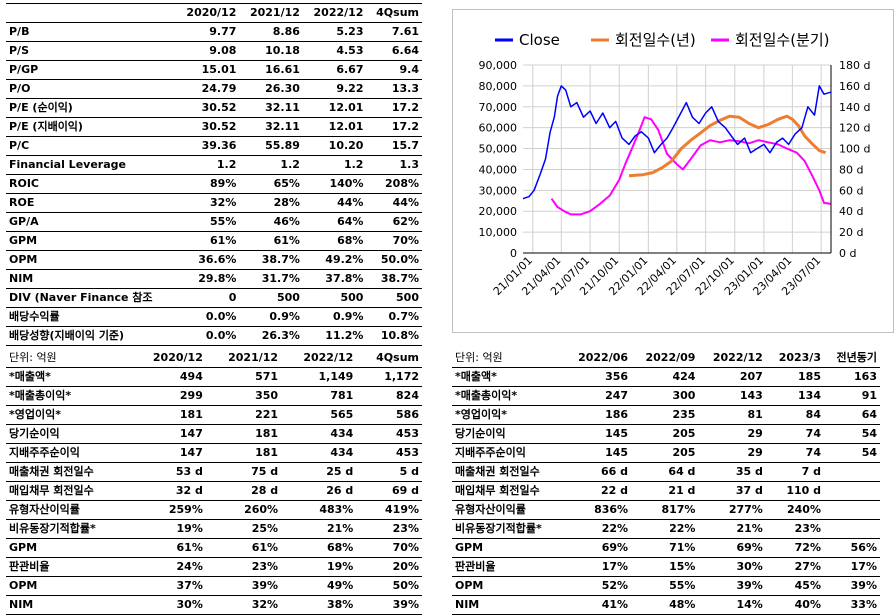 The height and width of the screenshot is (615, 896). What do you see at coordinates (399, 278) in the screenshot?
I see `cell-value: 38.7%` at bounding box center [399, 278].